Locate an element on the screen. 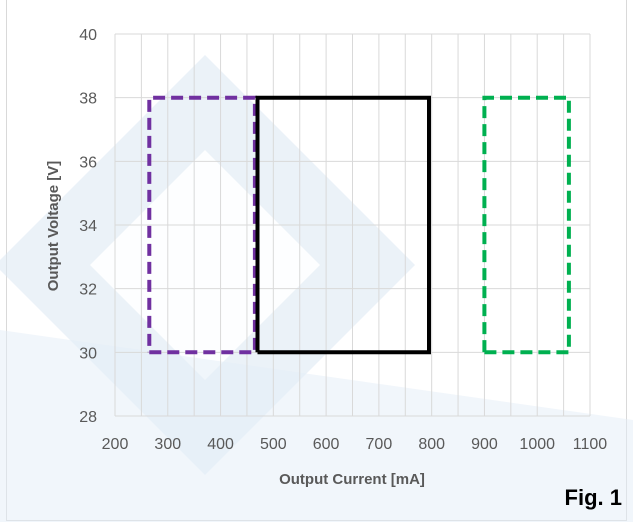  x-axis-label: Output Current [mA] is located at coordinates (352, 479).